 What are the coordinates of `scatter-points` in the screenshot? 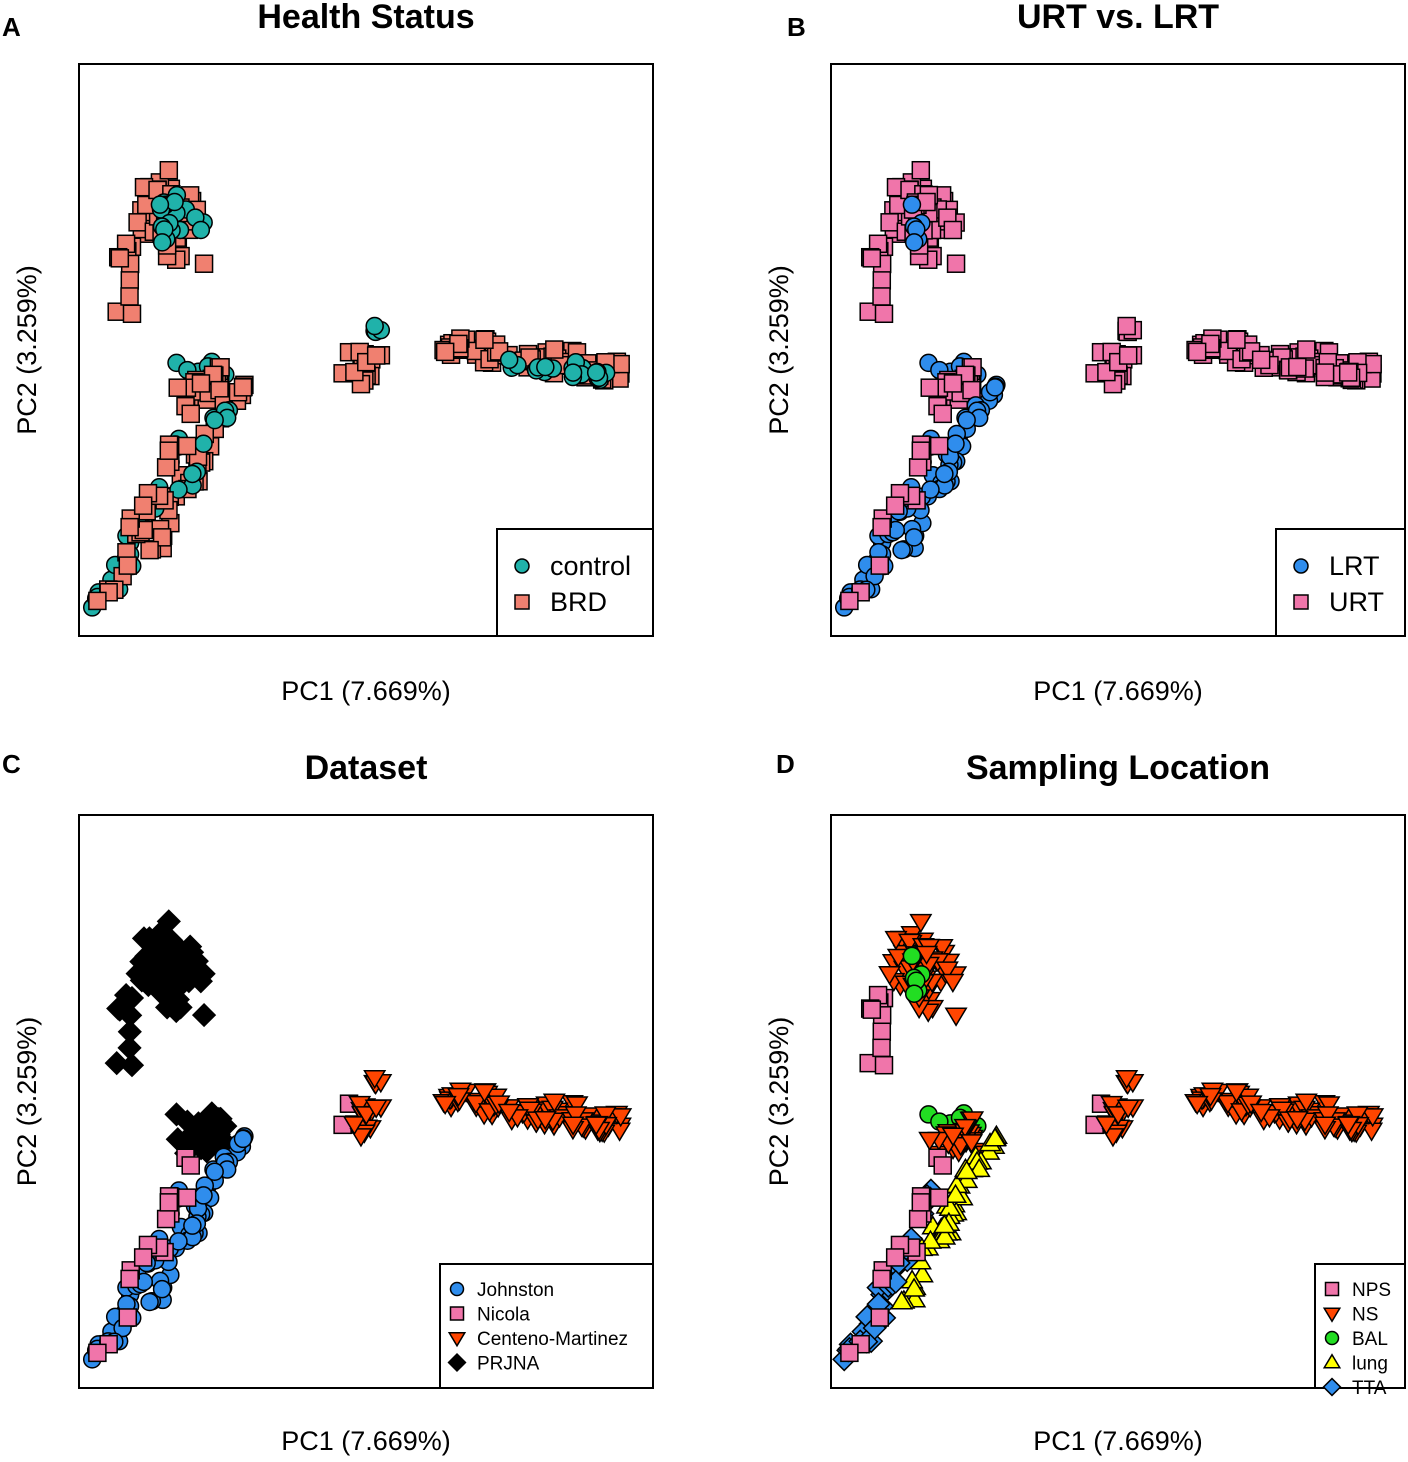 It's located at (1108, 388).